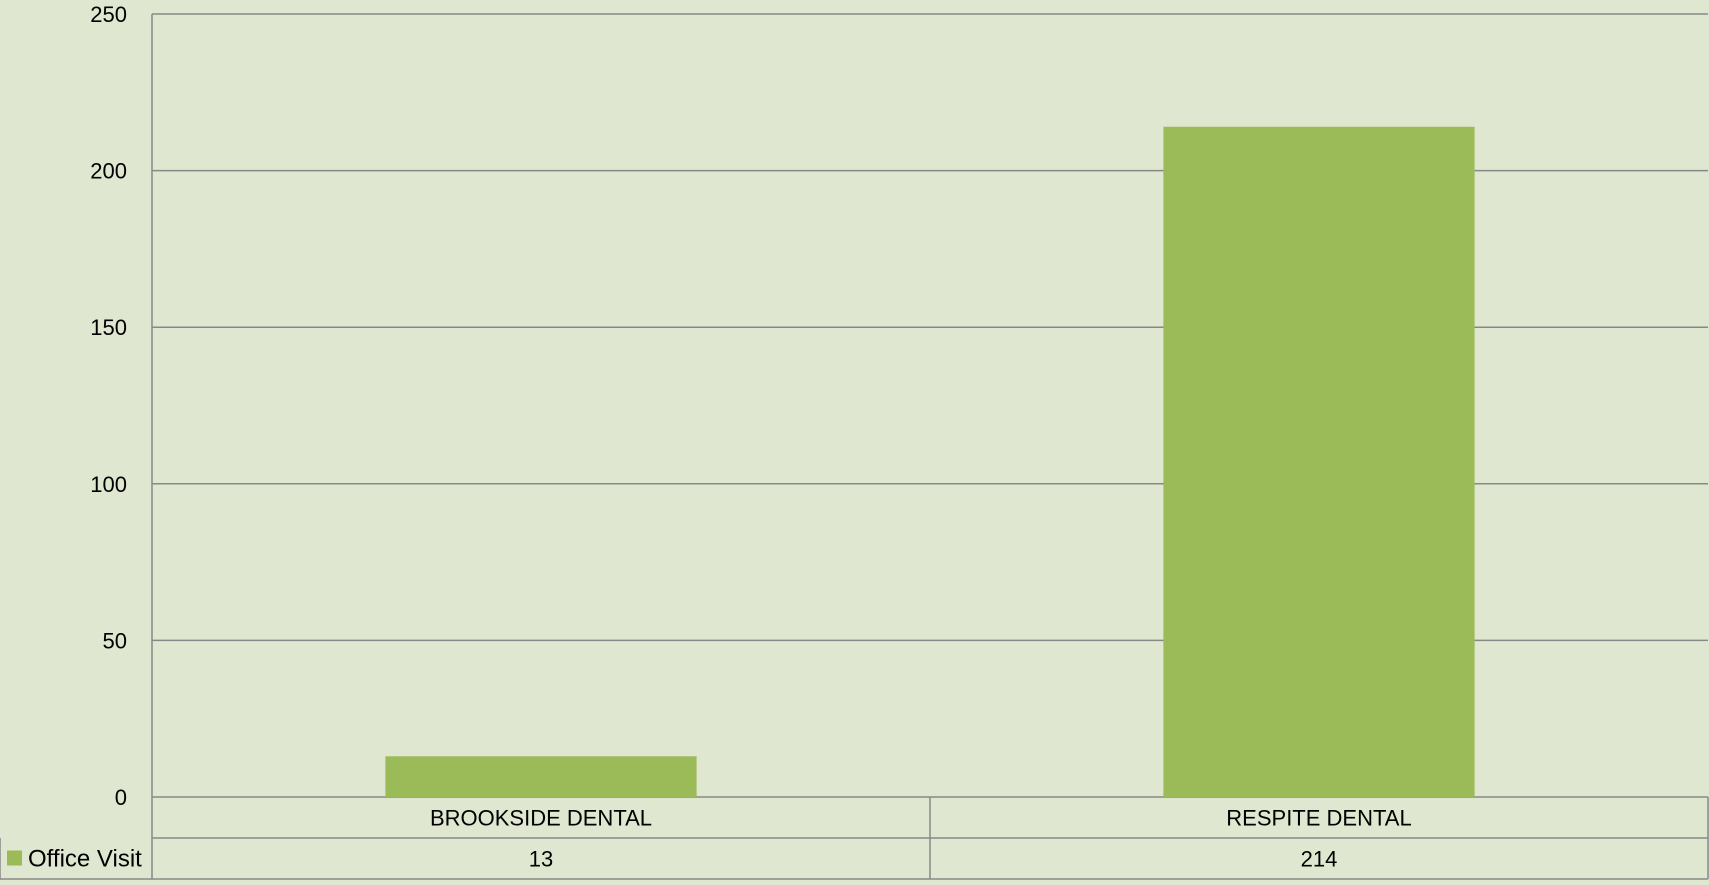  Describe the element at coordinates (108, 406) in the screenshot. I see `y-axis-tick-labels: 0 50 100 150 200 250` at that location.